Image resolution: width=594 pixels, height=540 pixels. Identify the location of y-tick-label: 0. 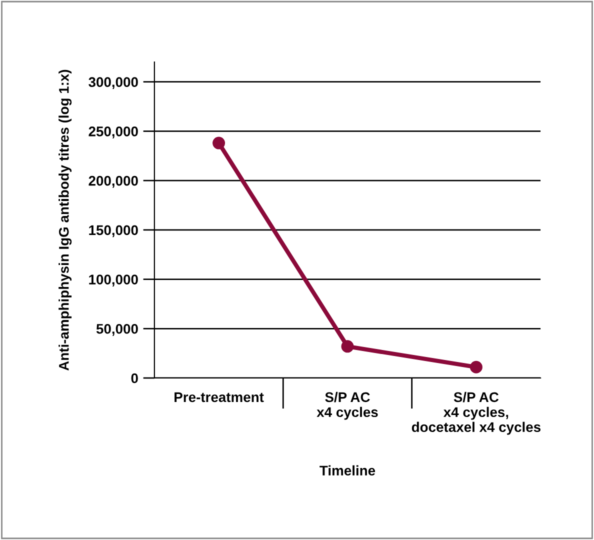
(134, 378).